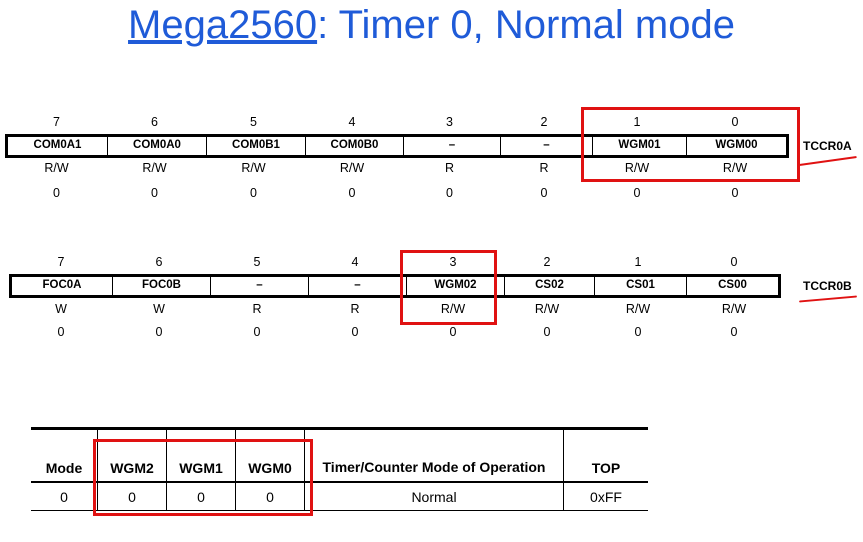 The width and height of the screenshot is (863, 542). Describe the element at coordinates (58, 146) in the screenshot. I see `bit-cell: COM0A1` at that location.